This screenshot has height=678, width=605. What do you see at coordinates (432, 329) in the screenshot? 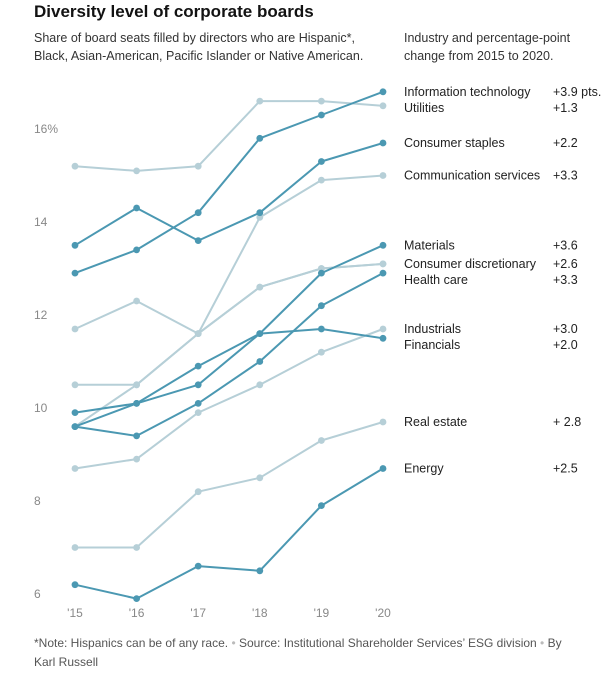
I see `industrials-label: Industrials` at bounding box center [432, 329].